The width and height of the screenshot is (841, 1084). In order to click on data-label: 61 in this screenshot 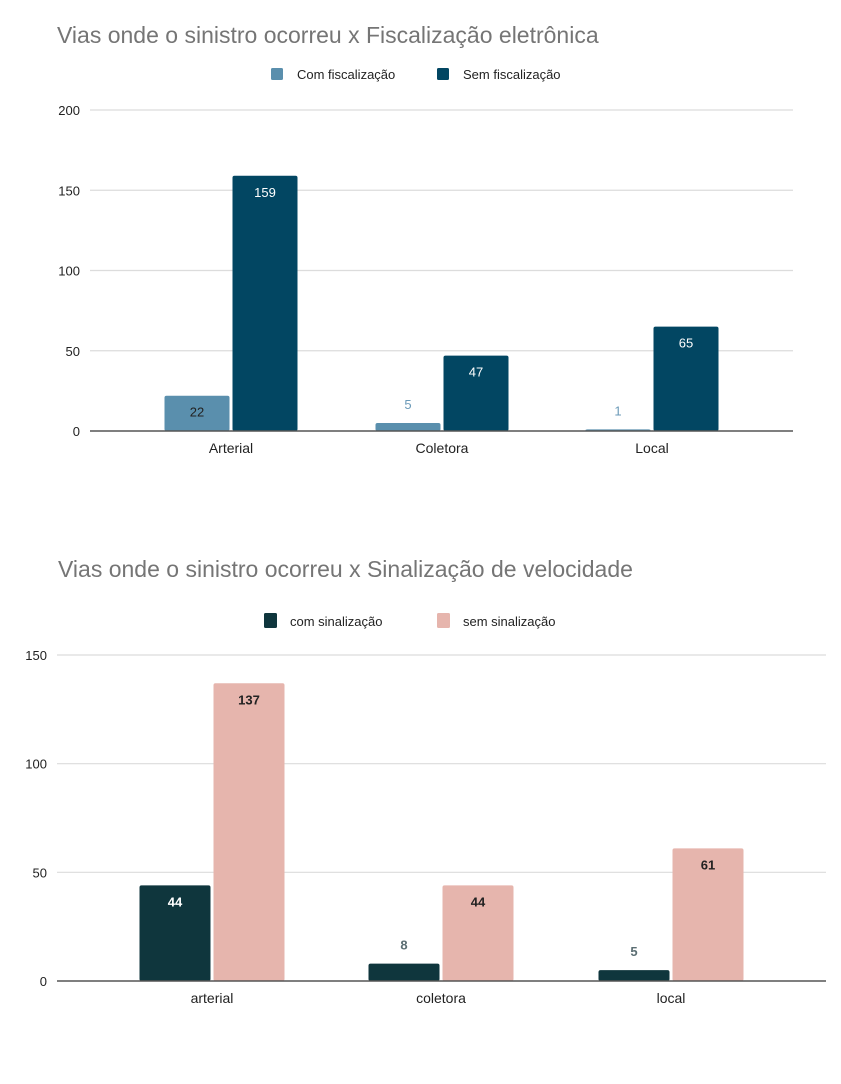, I will do `click(708, 864)`.